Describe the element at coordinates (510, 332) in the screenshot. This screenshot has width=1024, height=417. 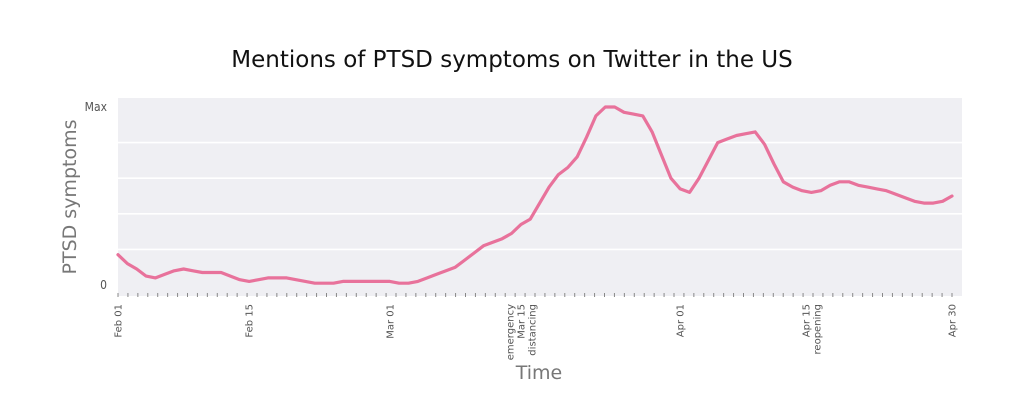
I see `x-tick-label: emergency` at that location.